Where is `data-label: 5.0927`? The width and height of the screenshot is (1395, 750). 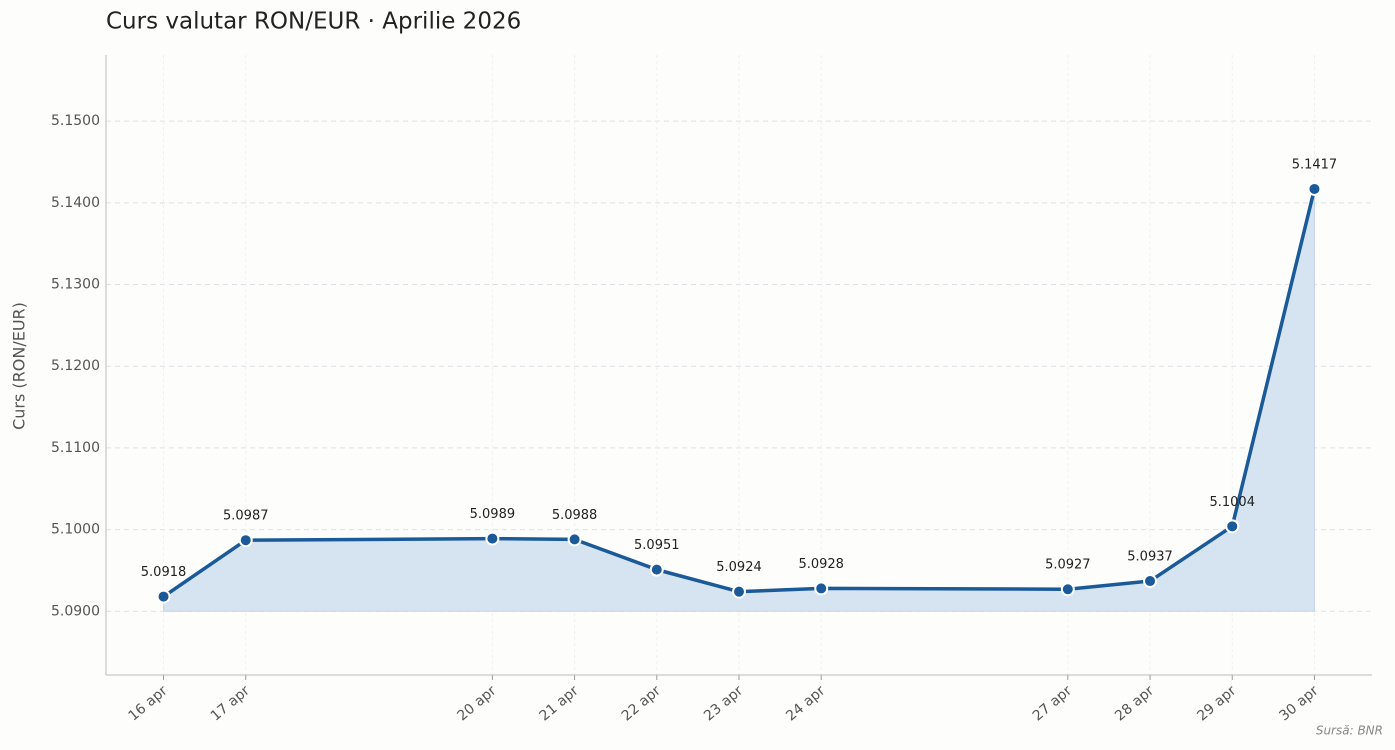
data-label: 5.0927 is located at coordinates (1068, 565).